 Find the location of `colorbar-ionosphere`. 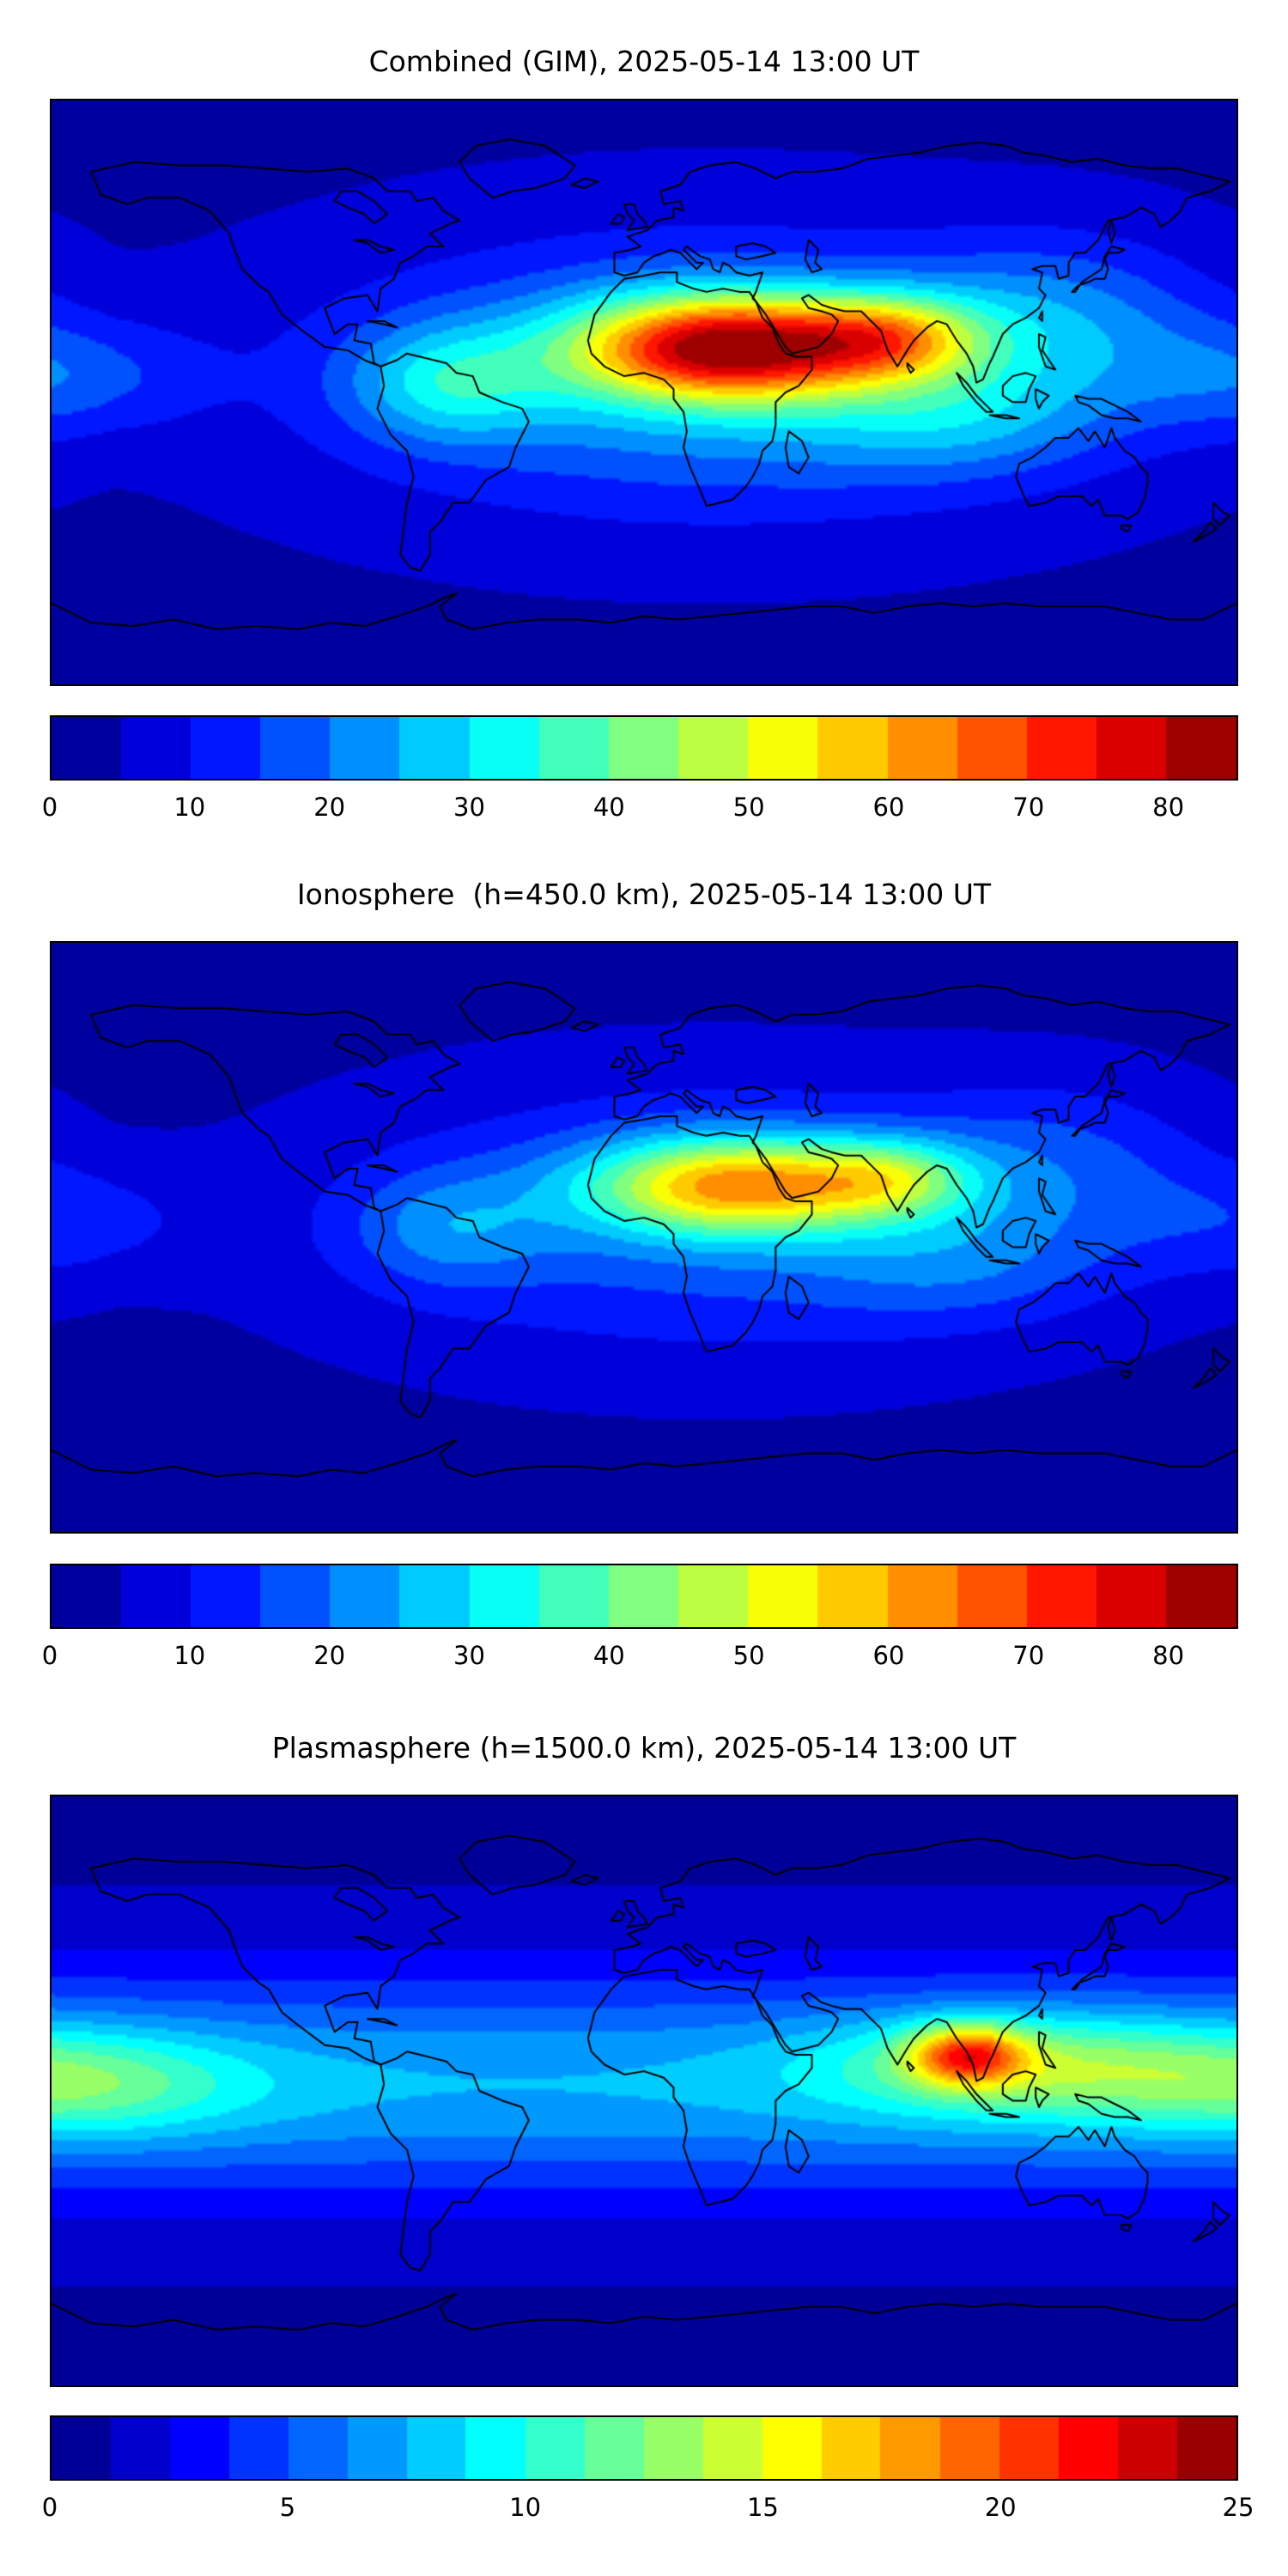

colorbar-ionosphere is located at coordinates (644, 1597).